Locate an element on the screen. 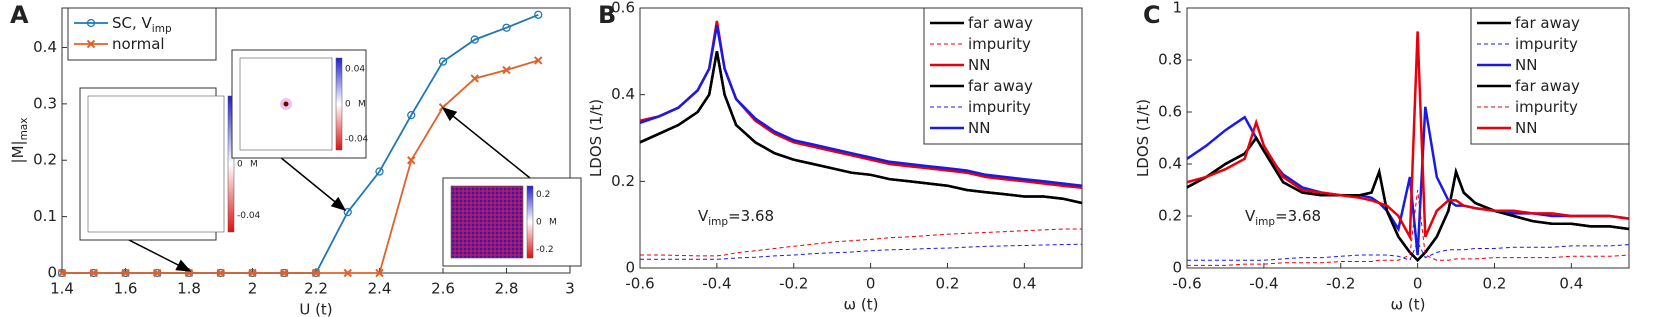  annotation-part: =3.68 is located at coordinates (1298, 216).